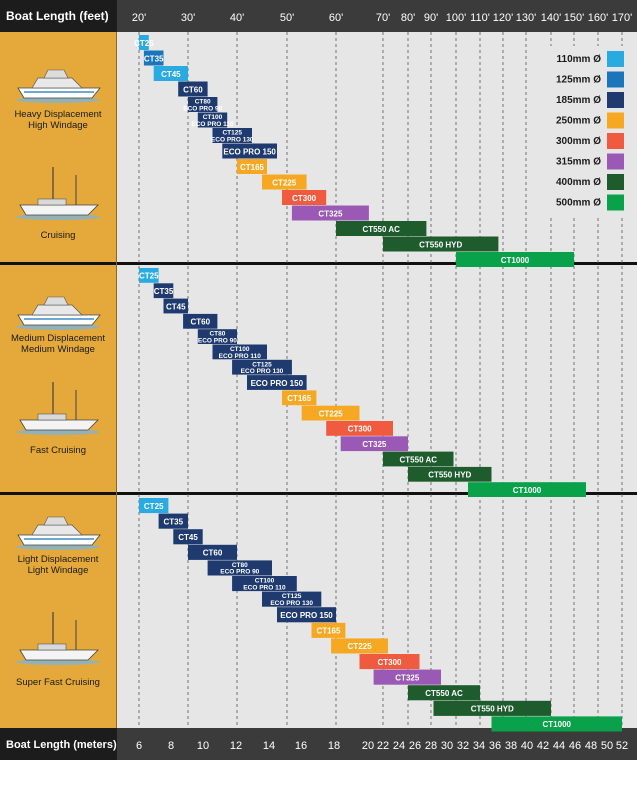  Describe the element at coordinates (334, 746) in the screenshot. I see `meter-tick-label: 18` at that location.